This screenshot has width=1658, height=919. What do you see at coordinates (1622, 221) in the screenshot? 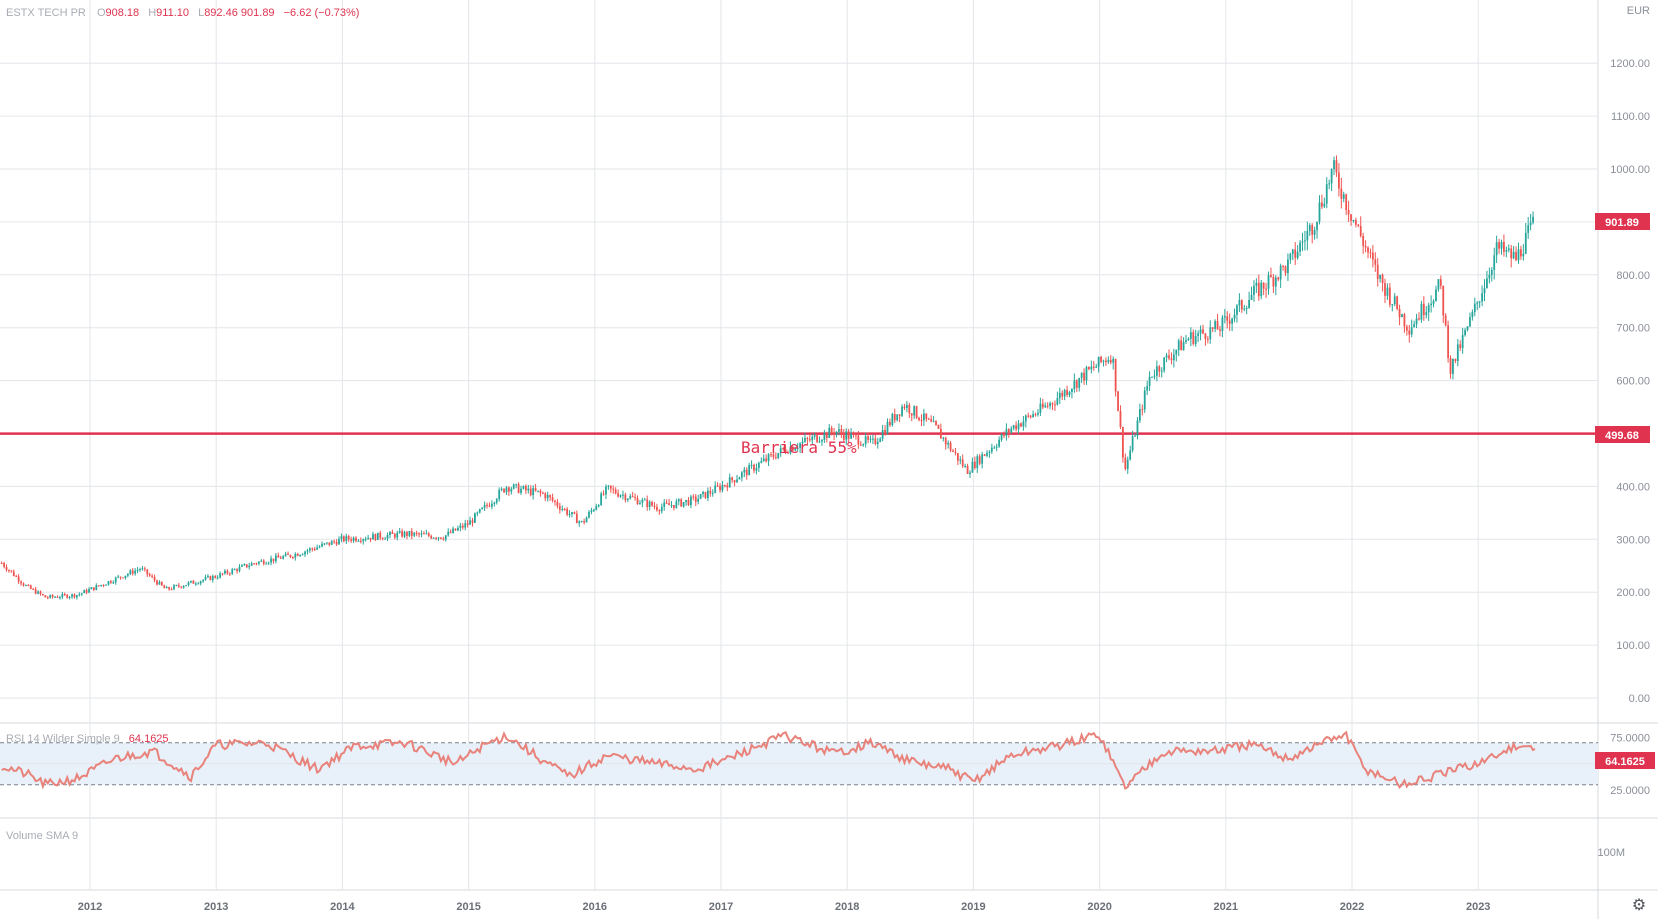
I see `last-price-tag: 901.89` at bounding box center [1622, 221].